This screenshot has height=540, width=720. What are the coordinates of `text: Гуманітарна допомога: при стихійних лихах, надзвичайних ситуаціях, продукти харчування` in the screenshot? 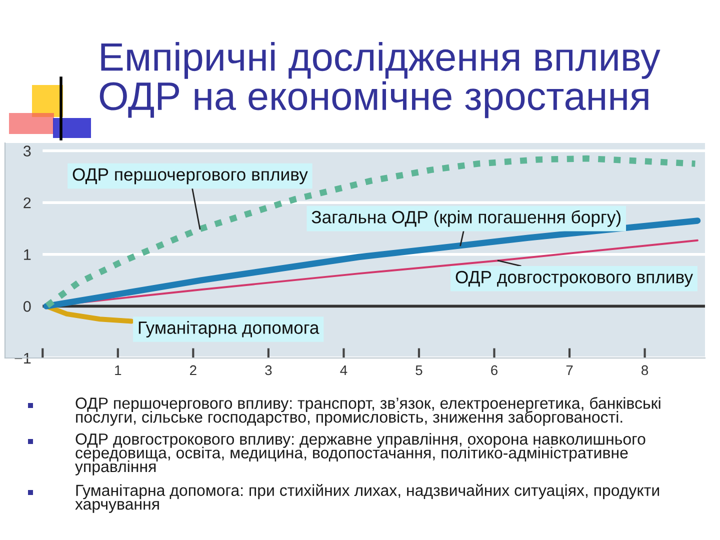 It's located at (367, 498).